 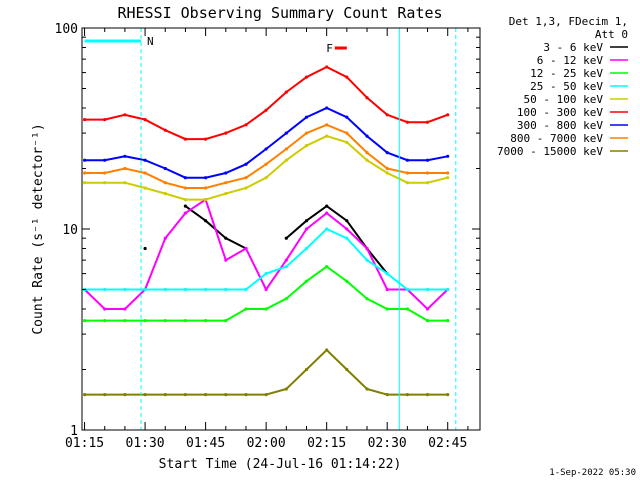 I want to click on x-tick-label: 02:00, so click(x=266, y=443).